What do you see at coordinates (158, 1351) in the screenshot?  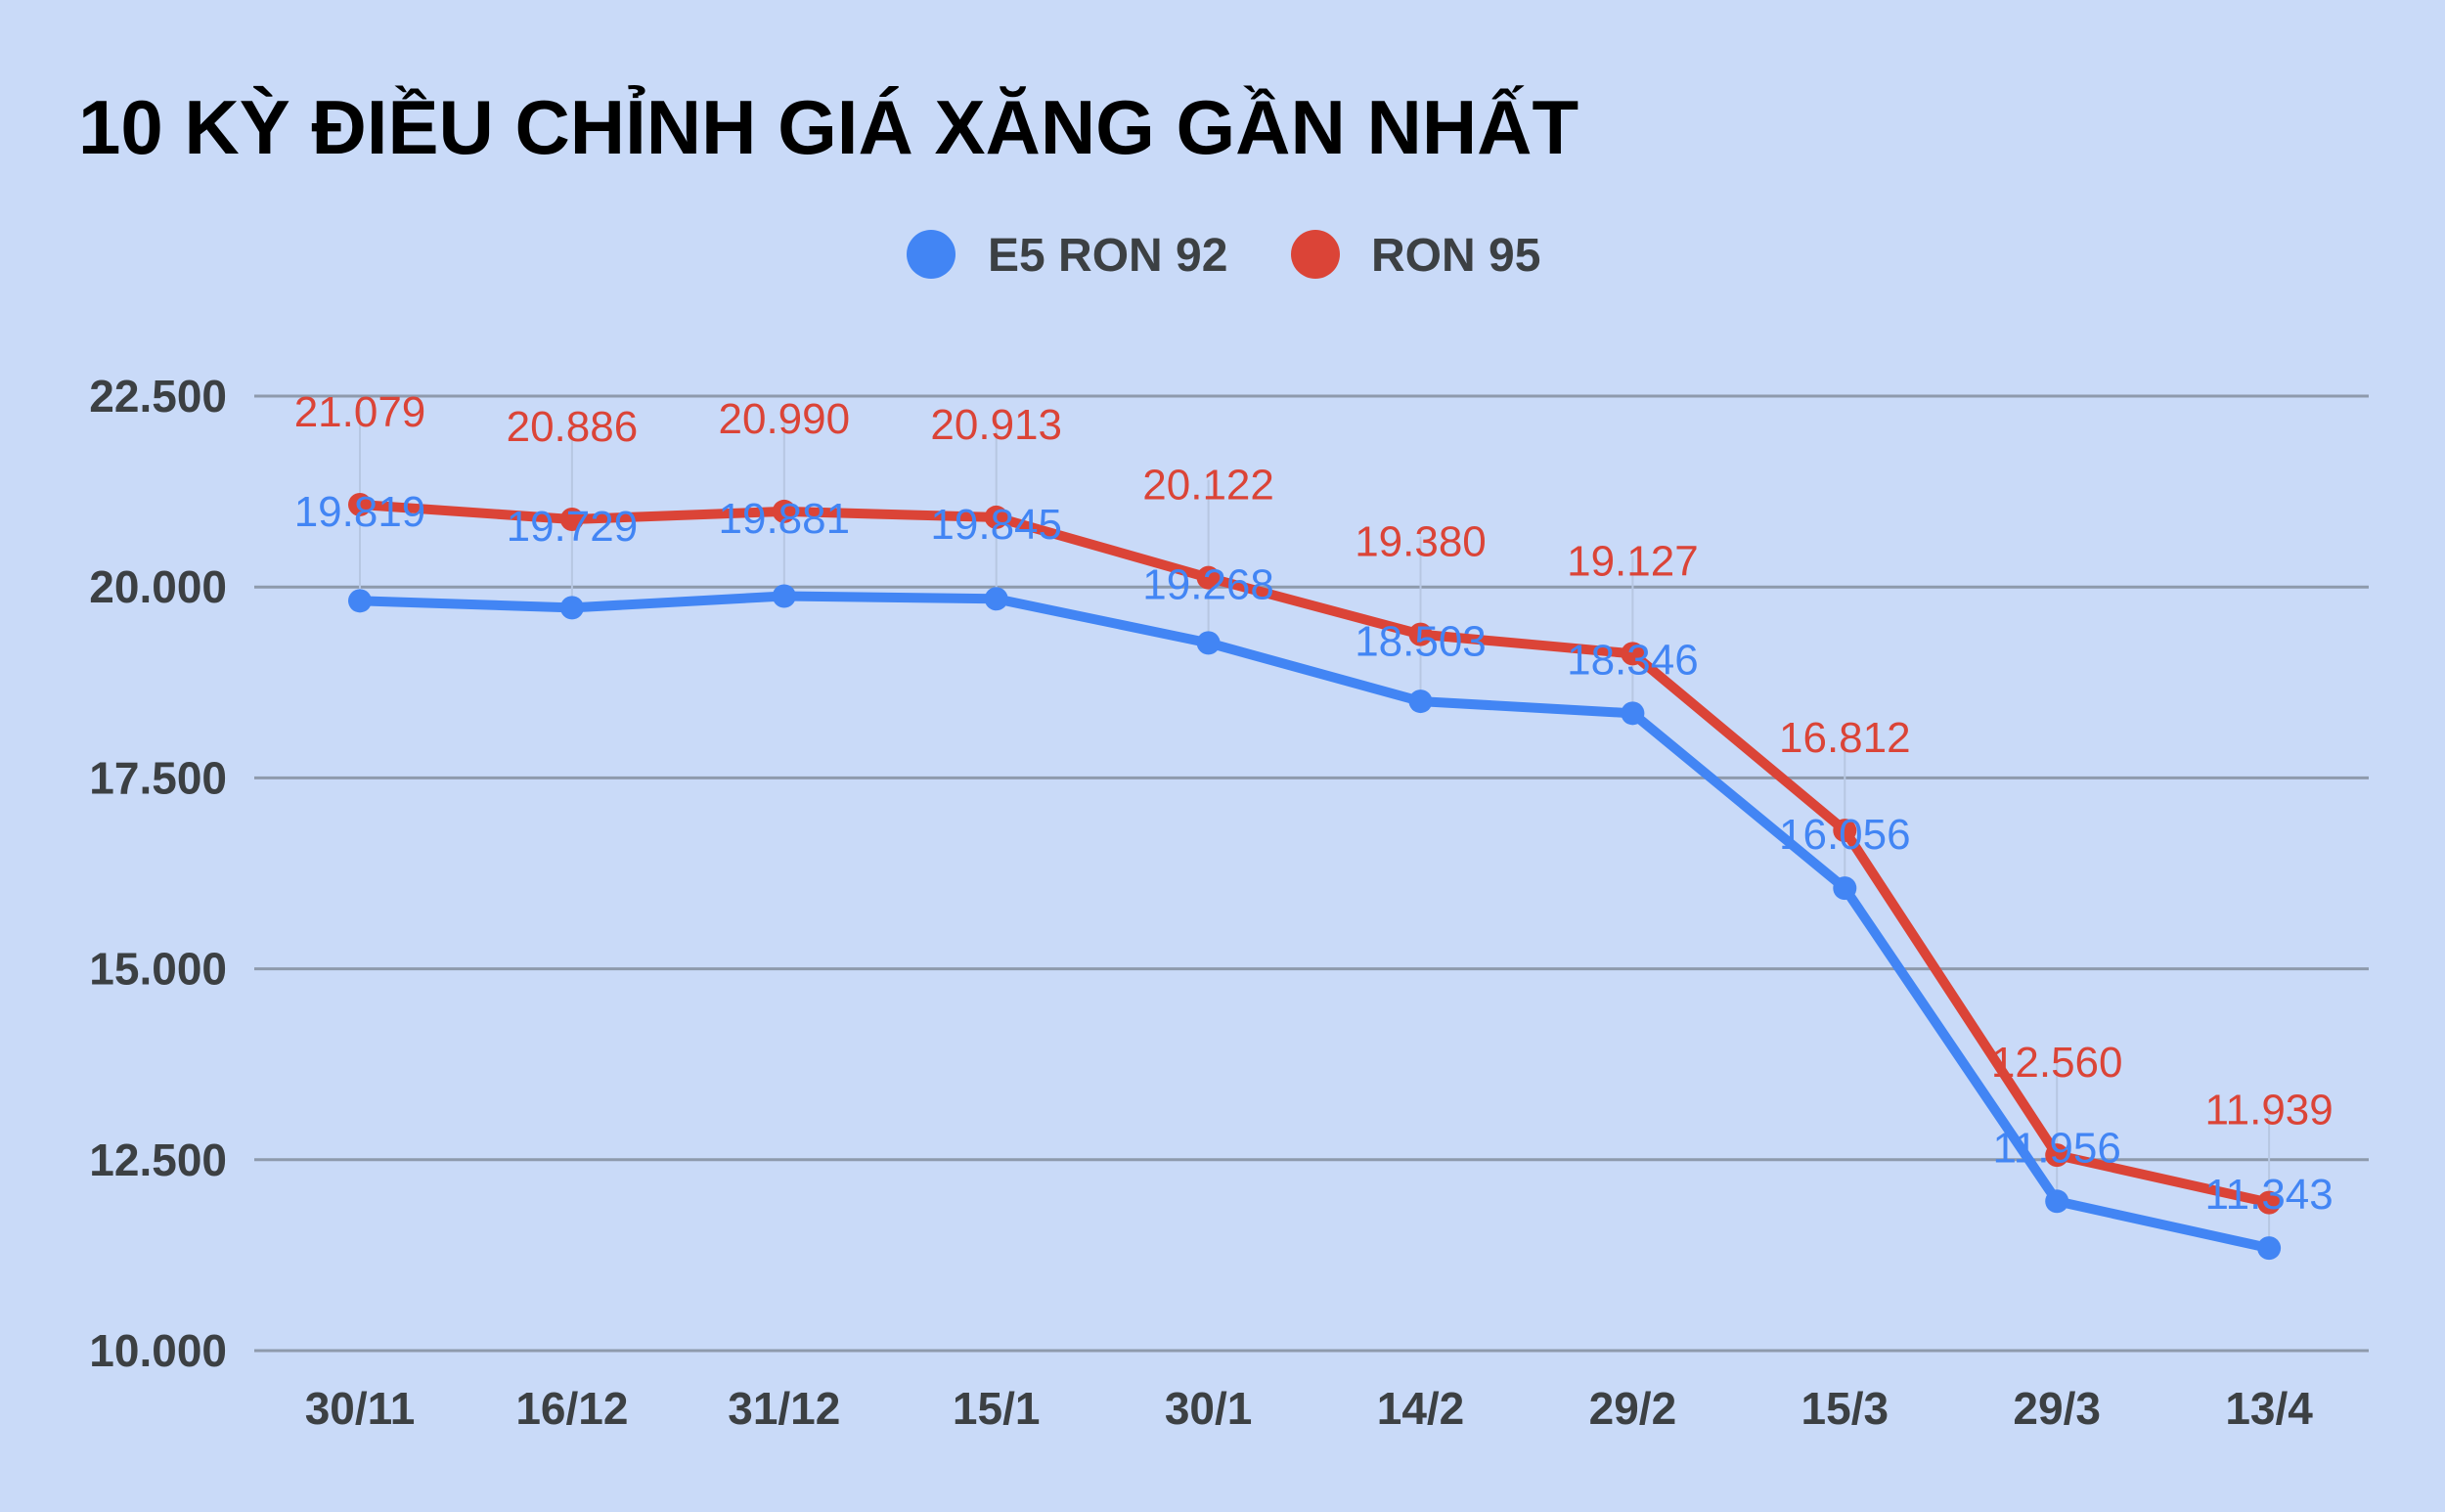 I see `y-tick-label: 10.000` at bounding box center [158, 1351].